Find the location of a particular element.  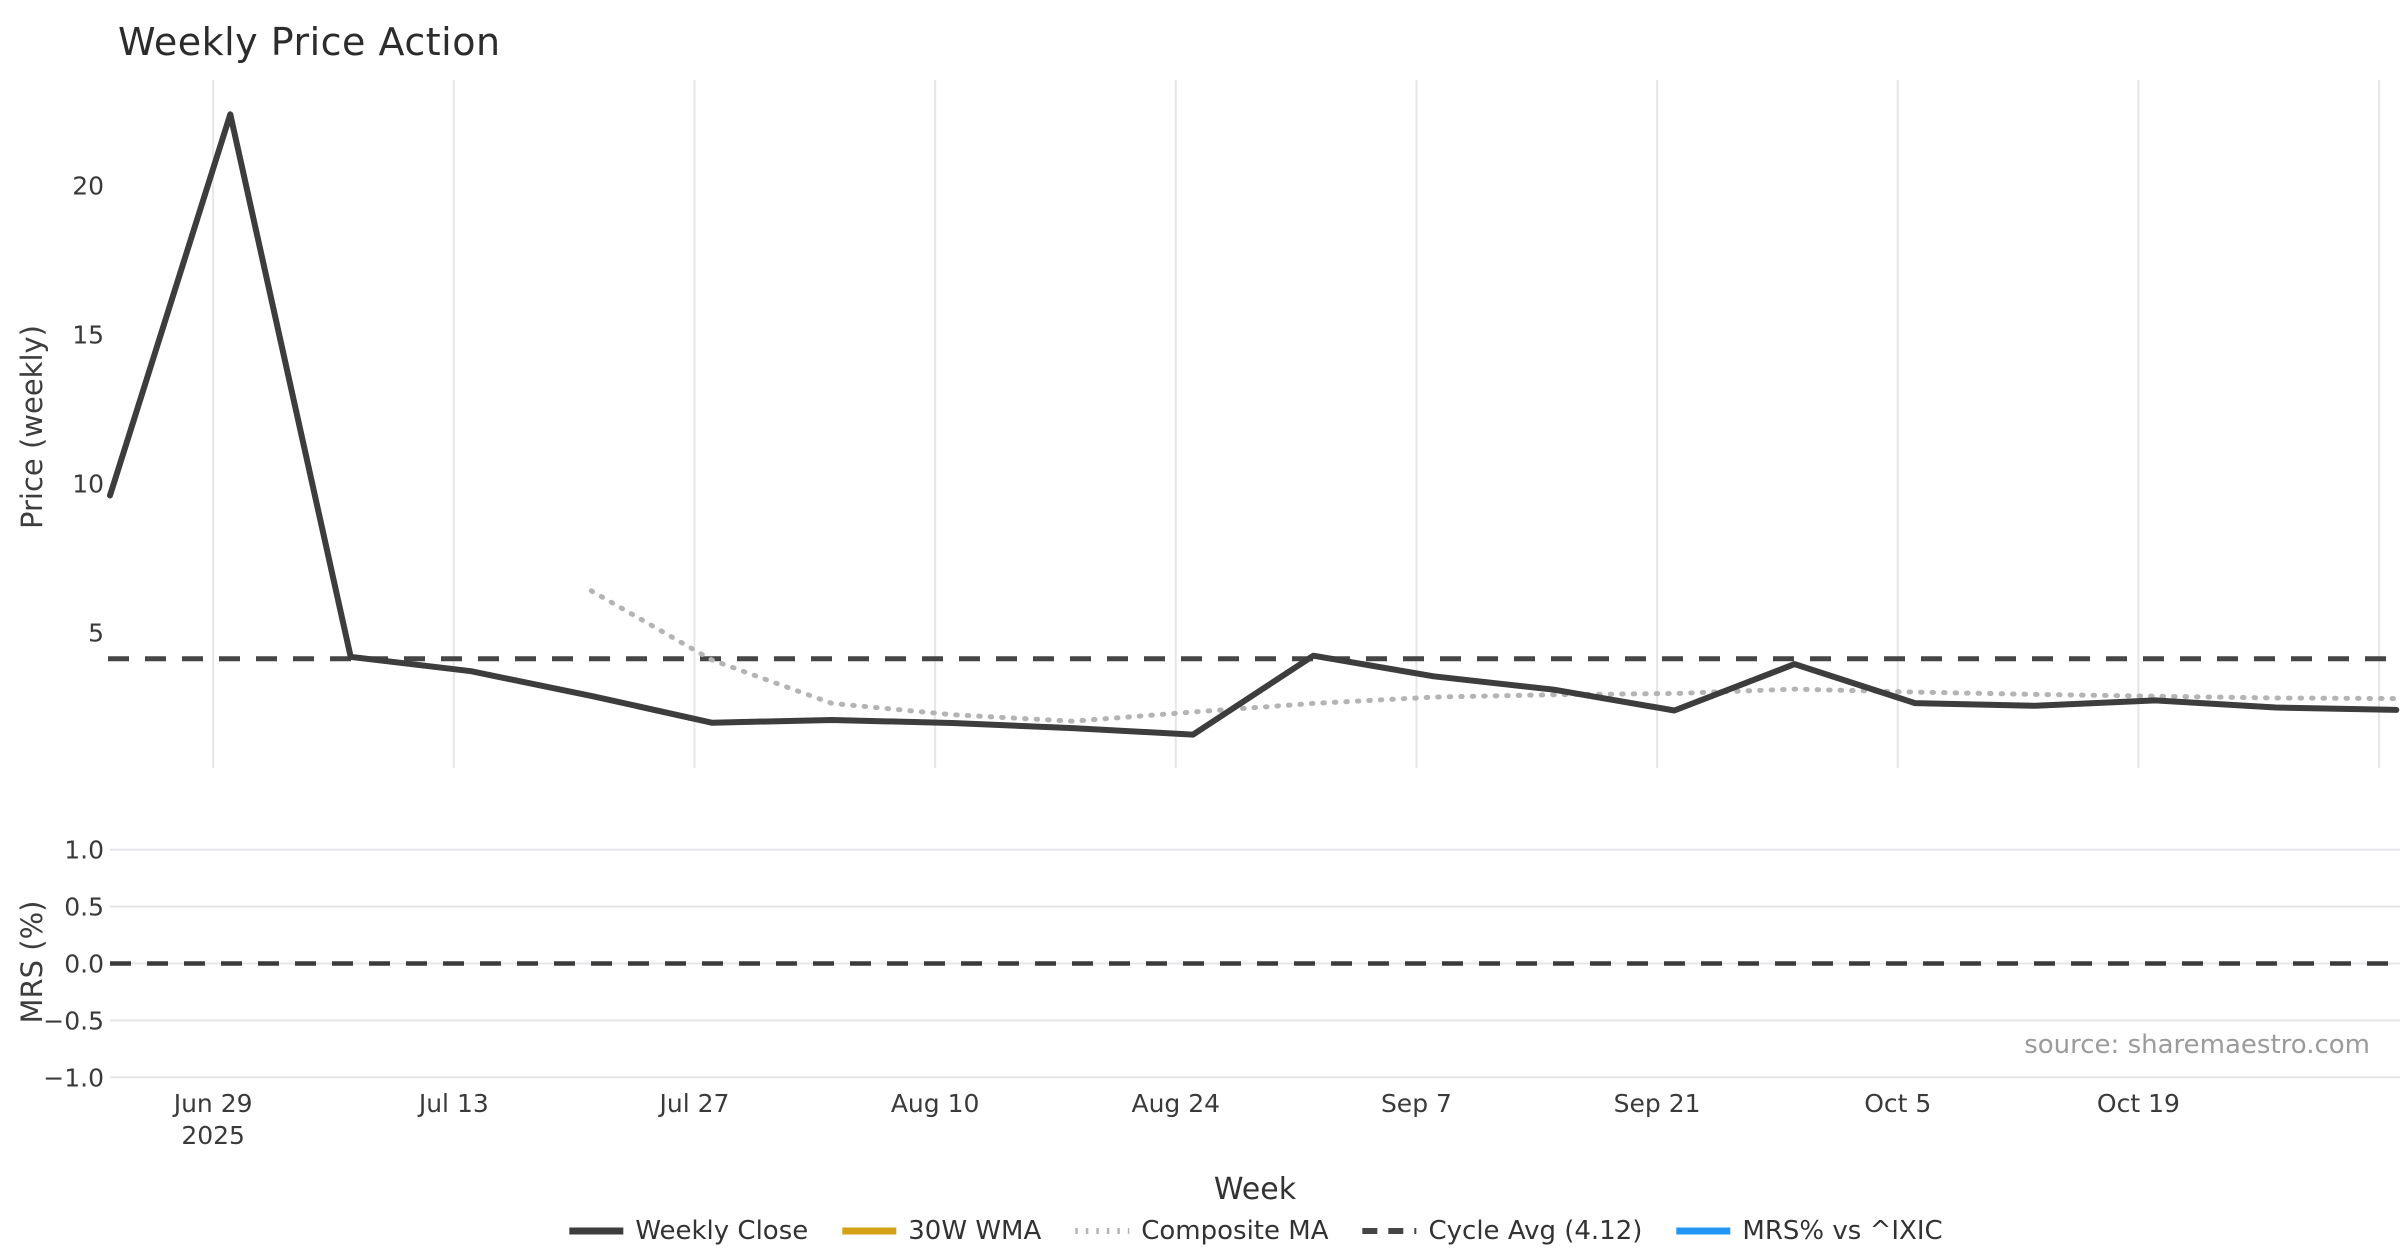

x-axis-title: Week is located at coordinates (1255, 1189).